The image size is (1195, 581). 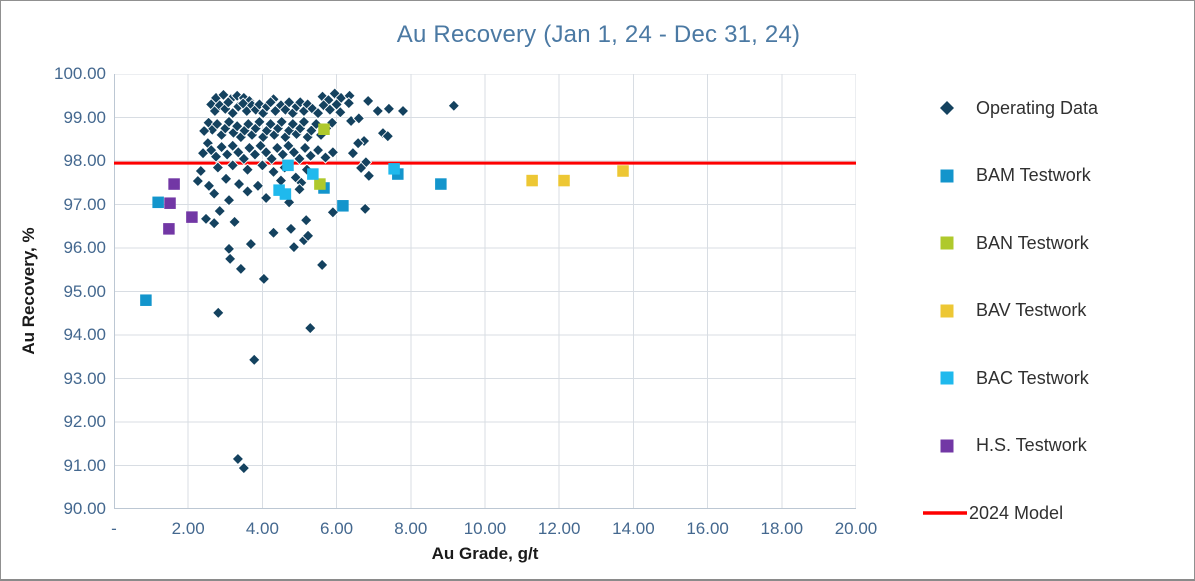 I want to click on chart-title: Au Recovery (Jan 1, 24 - Dec 31, 24), so click(x=598, y=34).